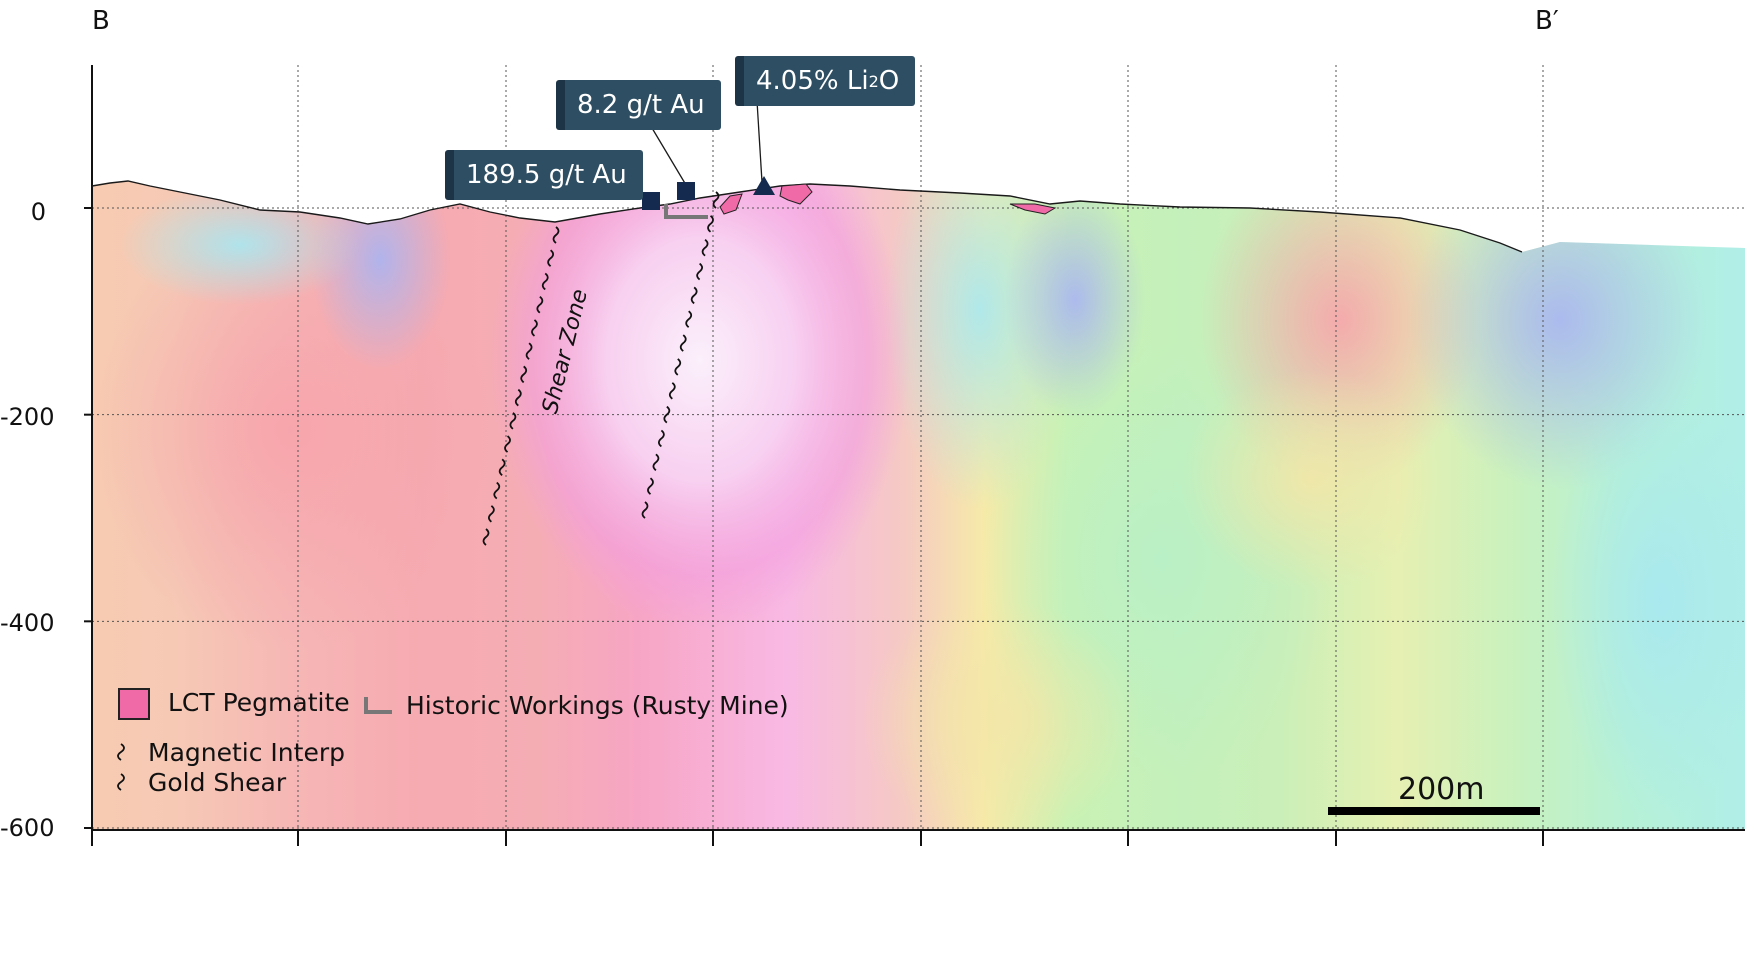 This screenshot has width=1745, height=955. What do you see at coordinates (807, 216) in the screenshot?
I see `topography-line` at bounding box center [807, 216].